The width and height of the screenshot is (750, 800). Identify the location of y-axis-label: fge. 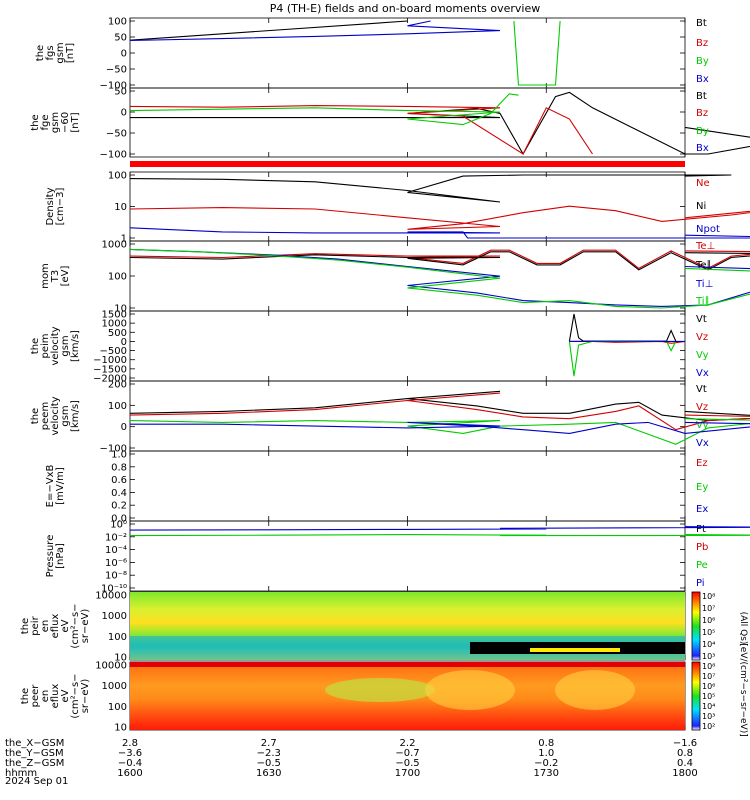
(45, 122).